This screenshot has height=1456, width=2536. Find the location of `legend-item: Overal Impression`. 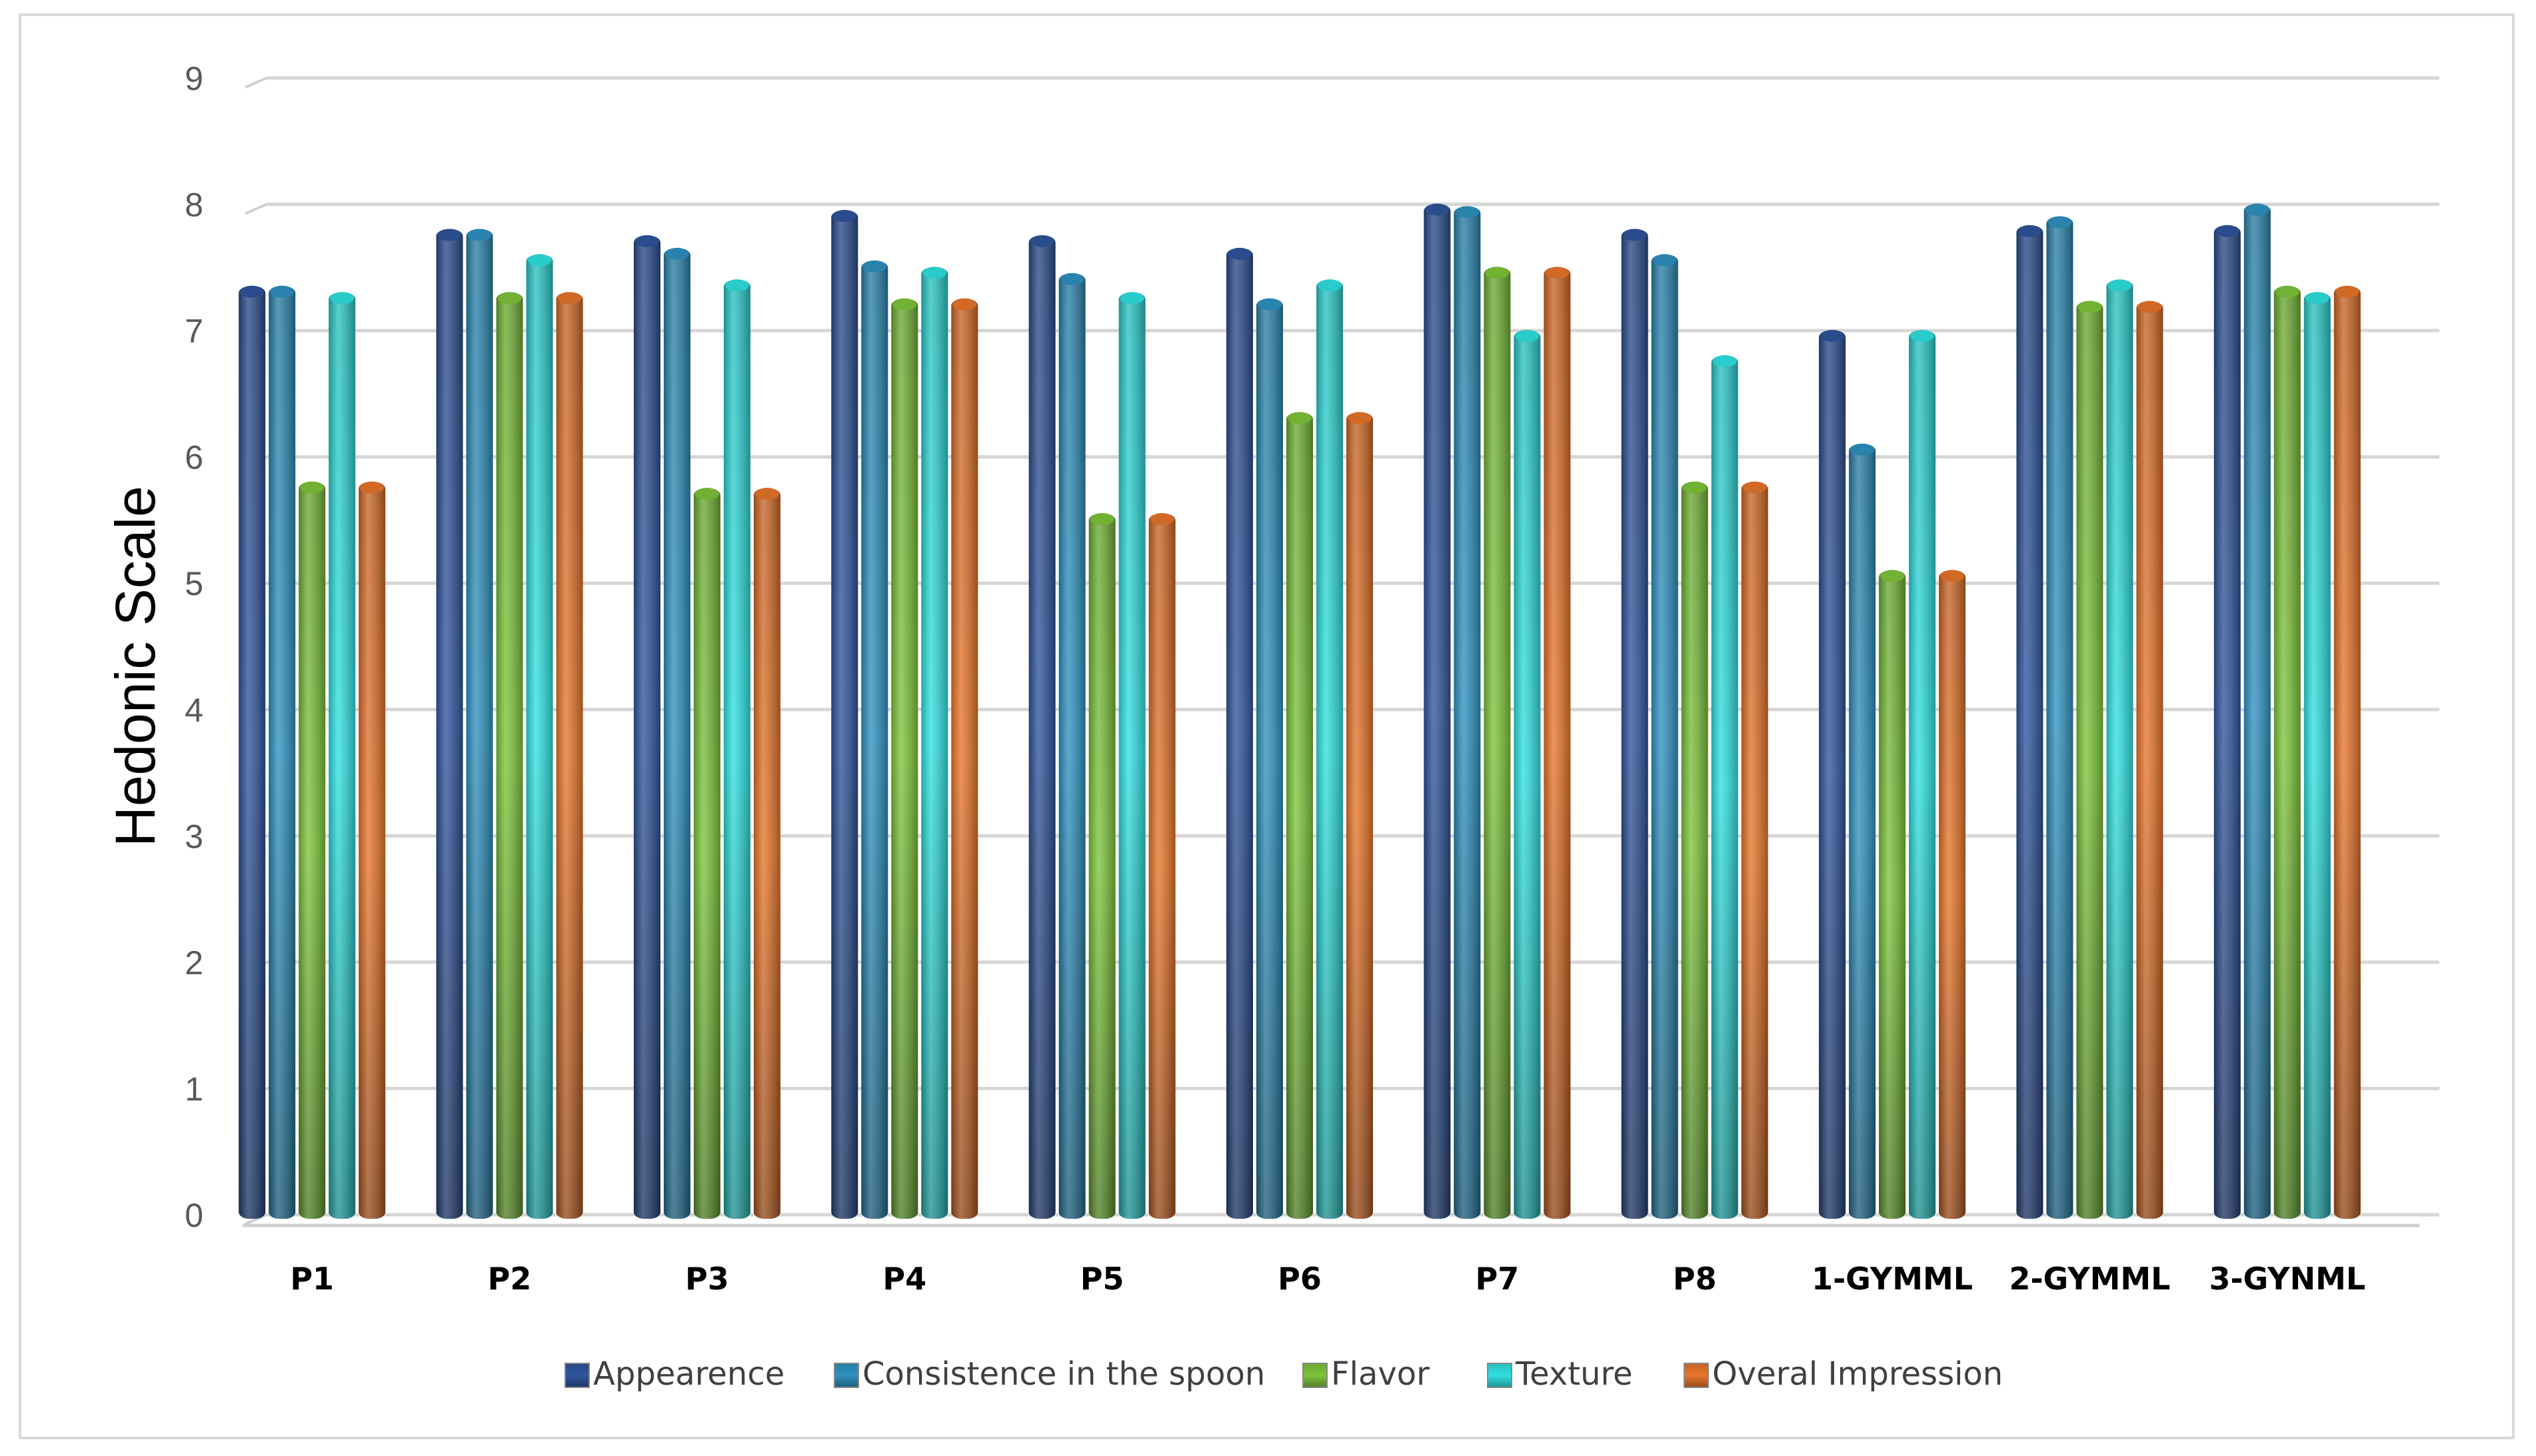

legend-item: Overal Impression is located at coordinates (1843, 1374).